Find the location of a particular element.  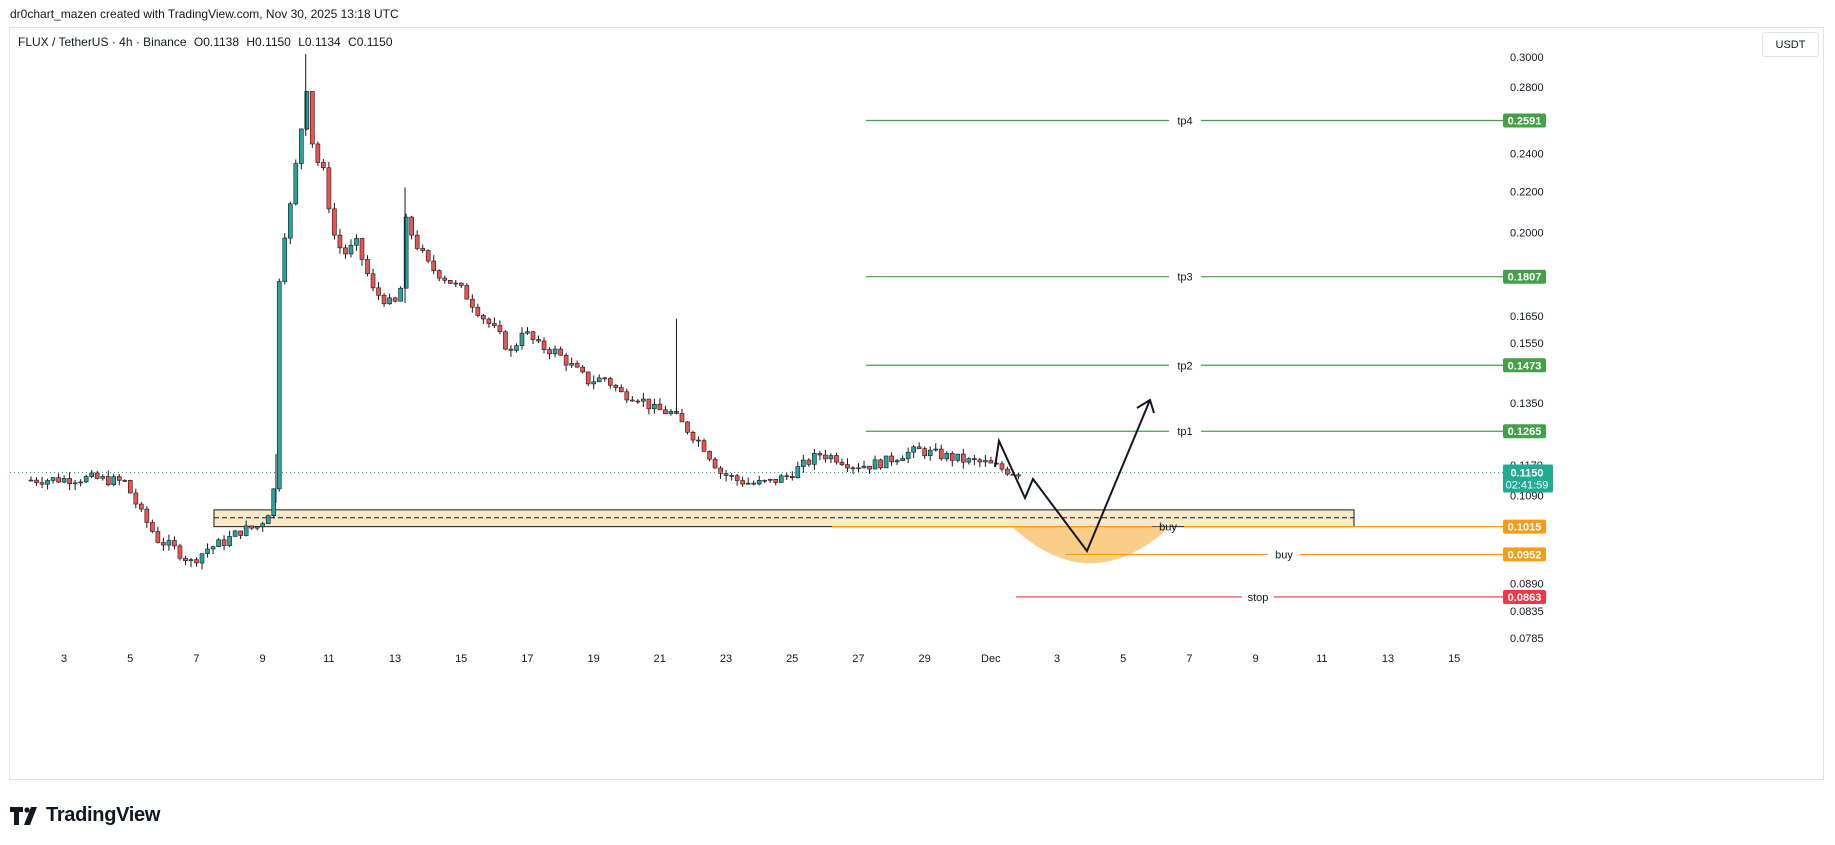

tradingview-logo-text: TradingView is located at coordinates (103, 815).